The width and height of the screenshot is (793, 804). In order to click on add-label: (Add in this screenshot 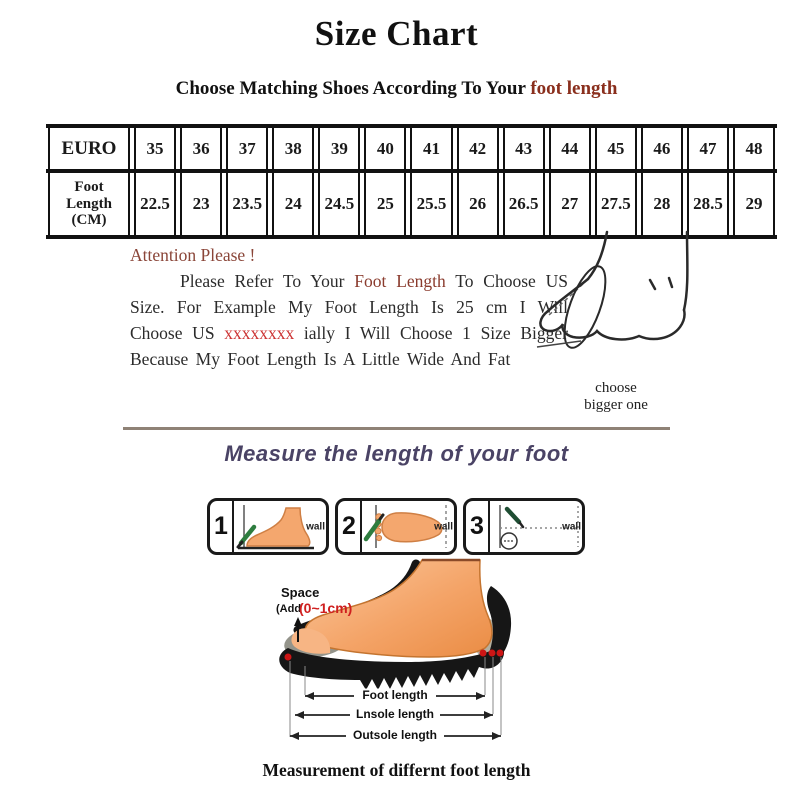, I will do `click(288, 609)`.